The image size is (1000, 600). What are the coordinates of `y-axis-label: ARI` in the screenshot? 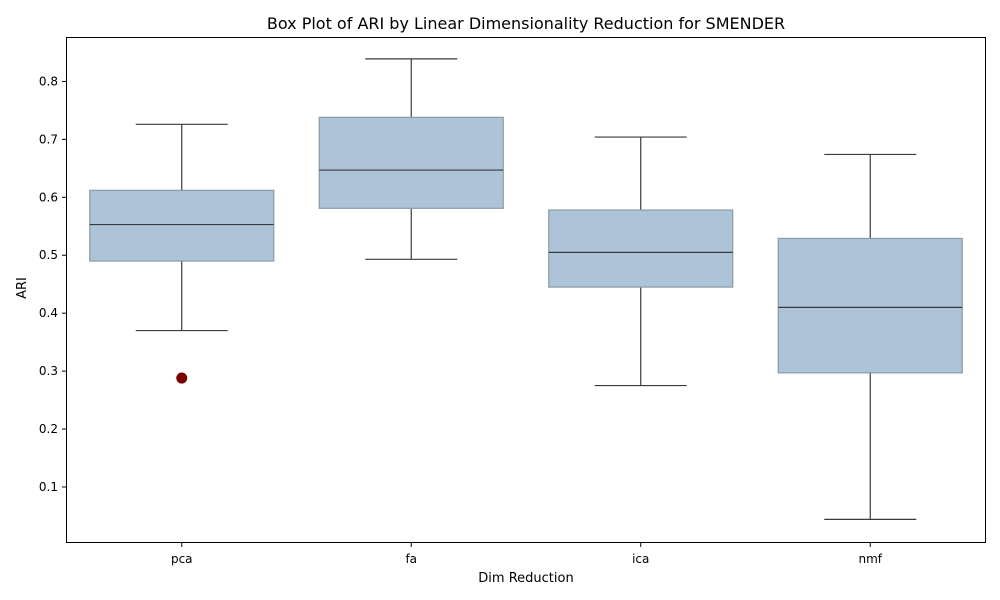 It's located at (22, 288).